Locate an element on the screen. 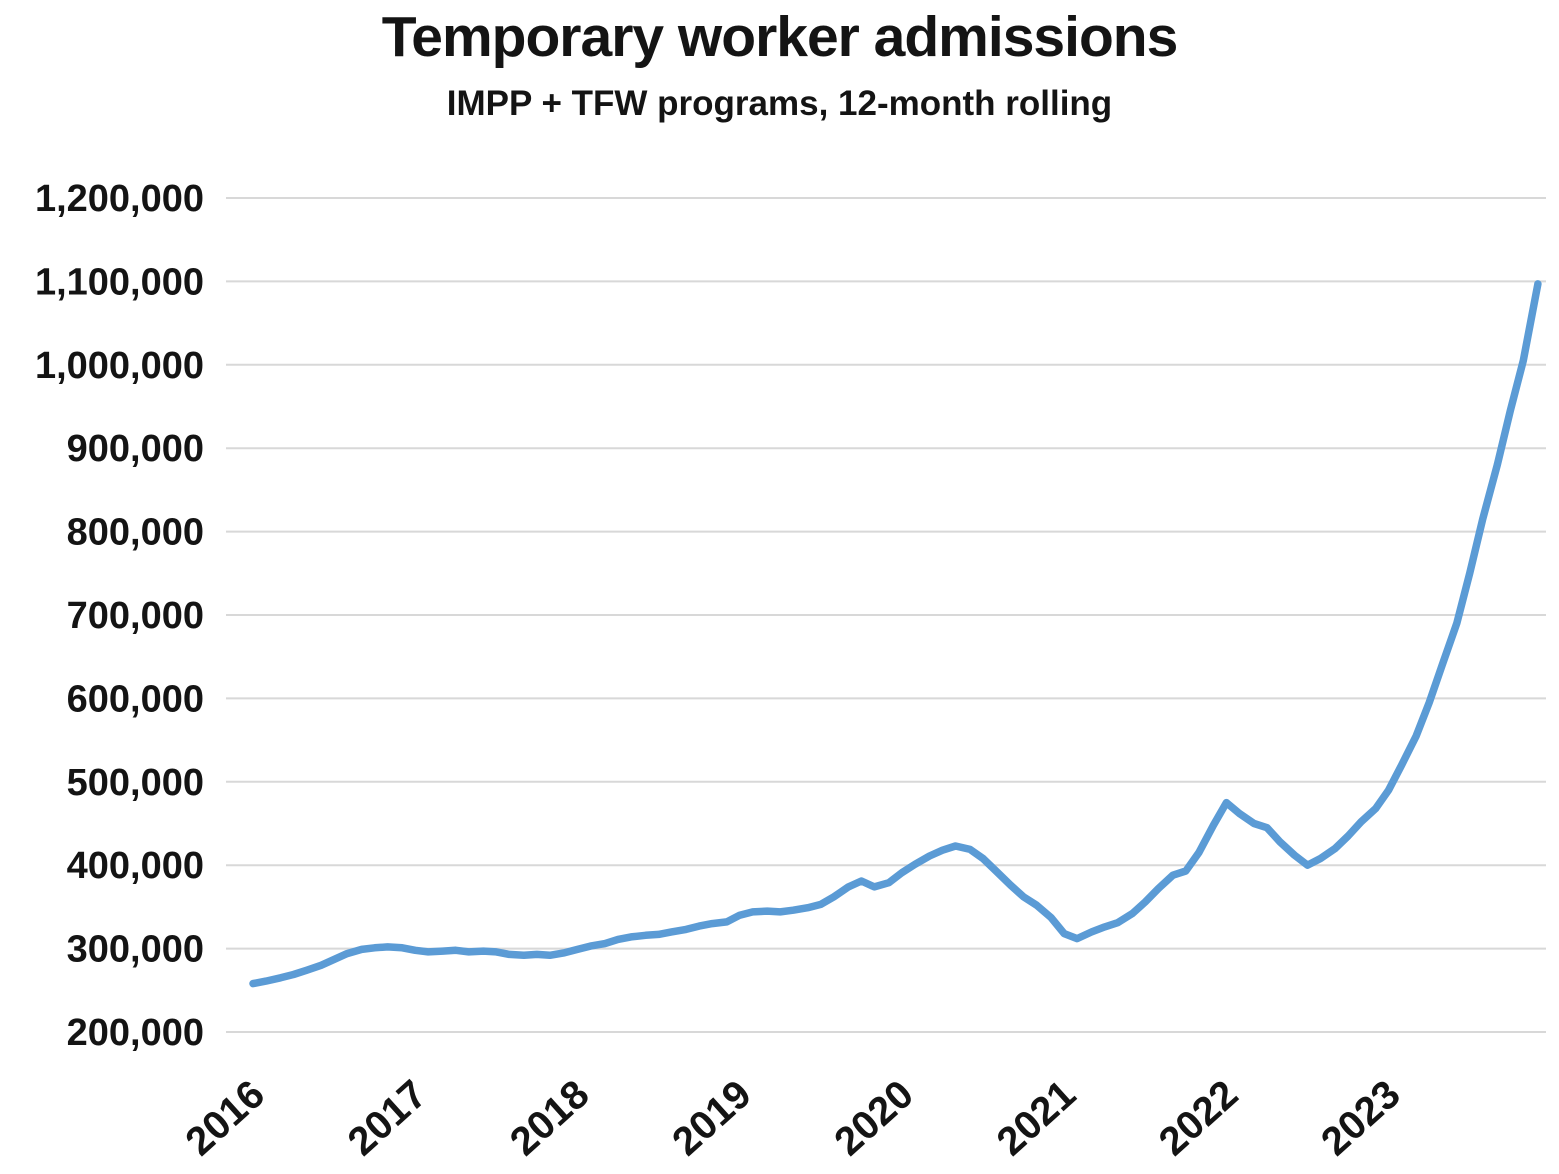 The width and height of the screenshot is (1559, 1174). y-axis-tick-label: 1,200,000 is located at coordinates (119, 199).